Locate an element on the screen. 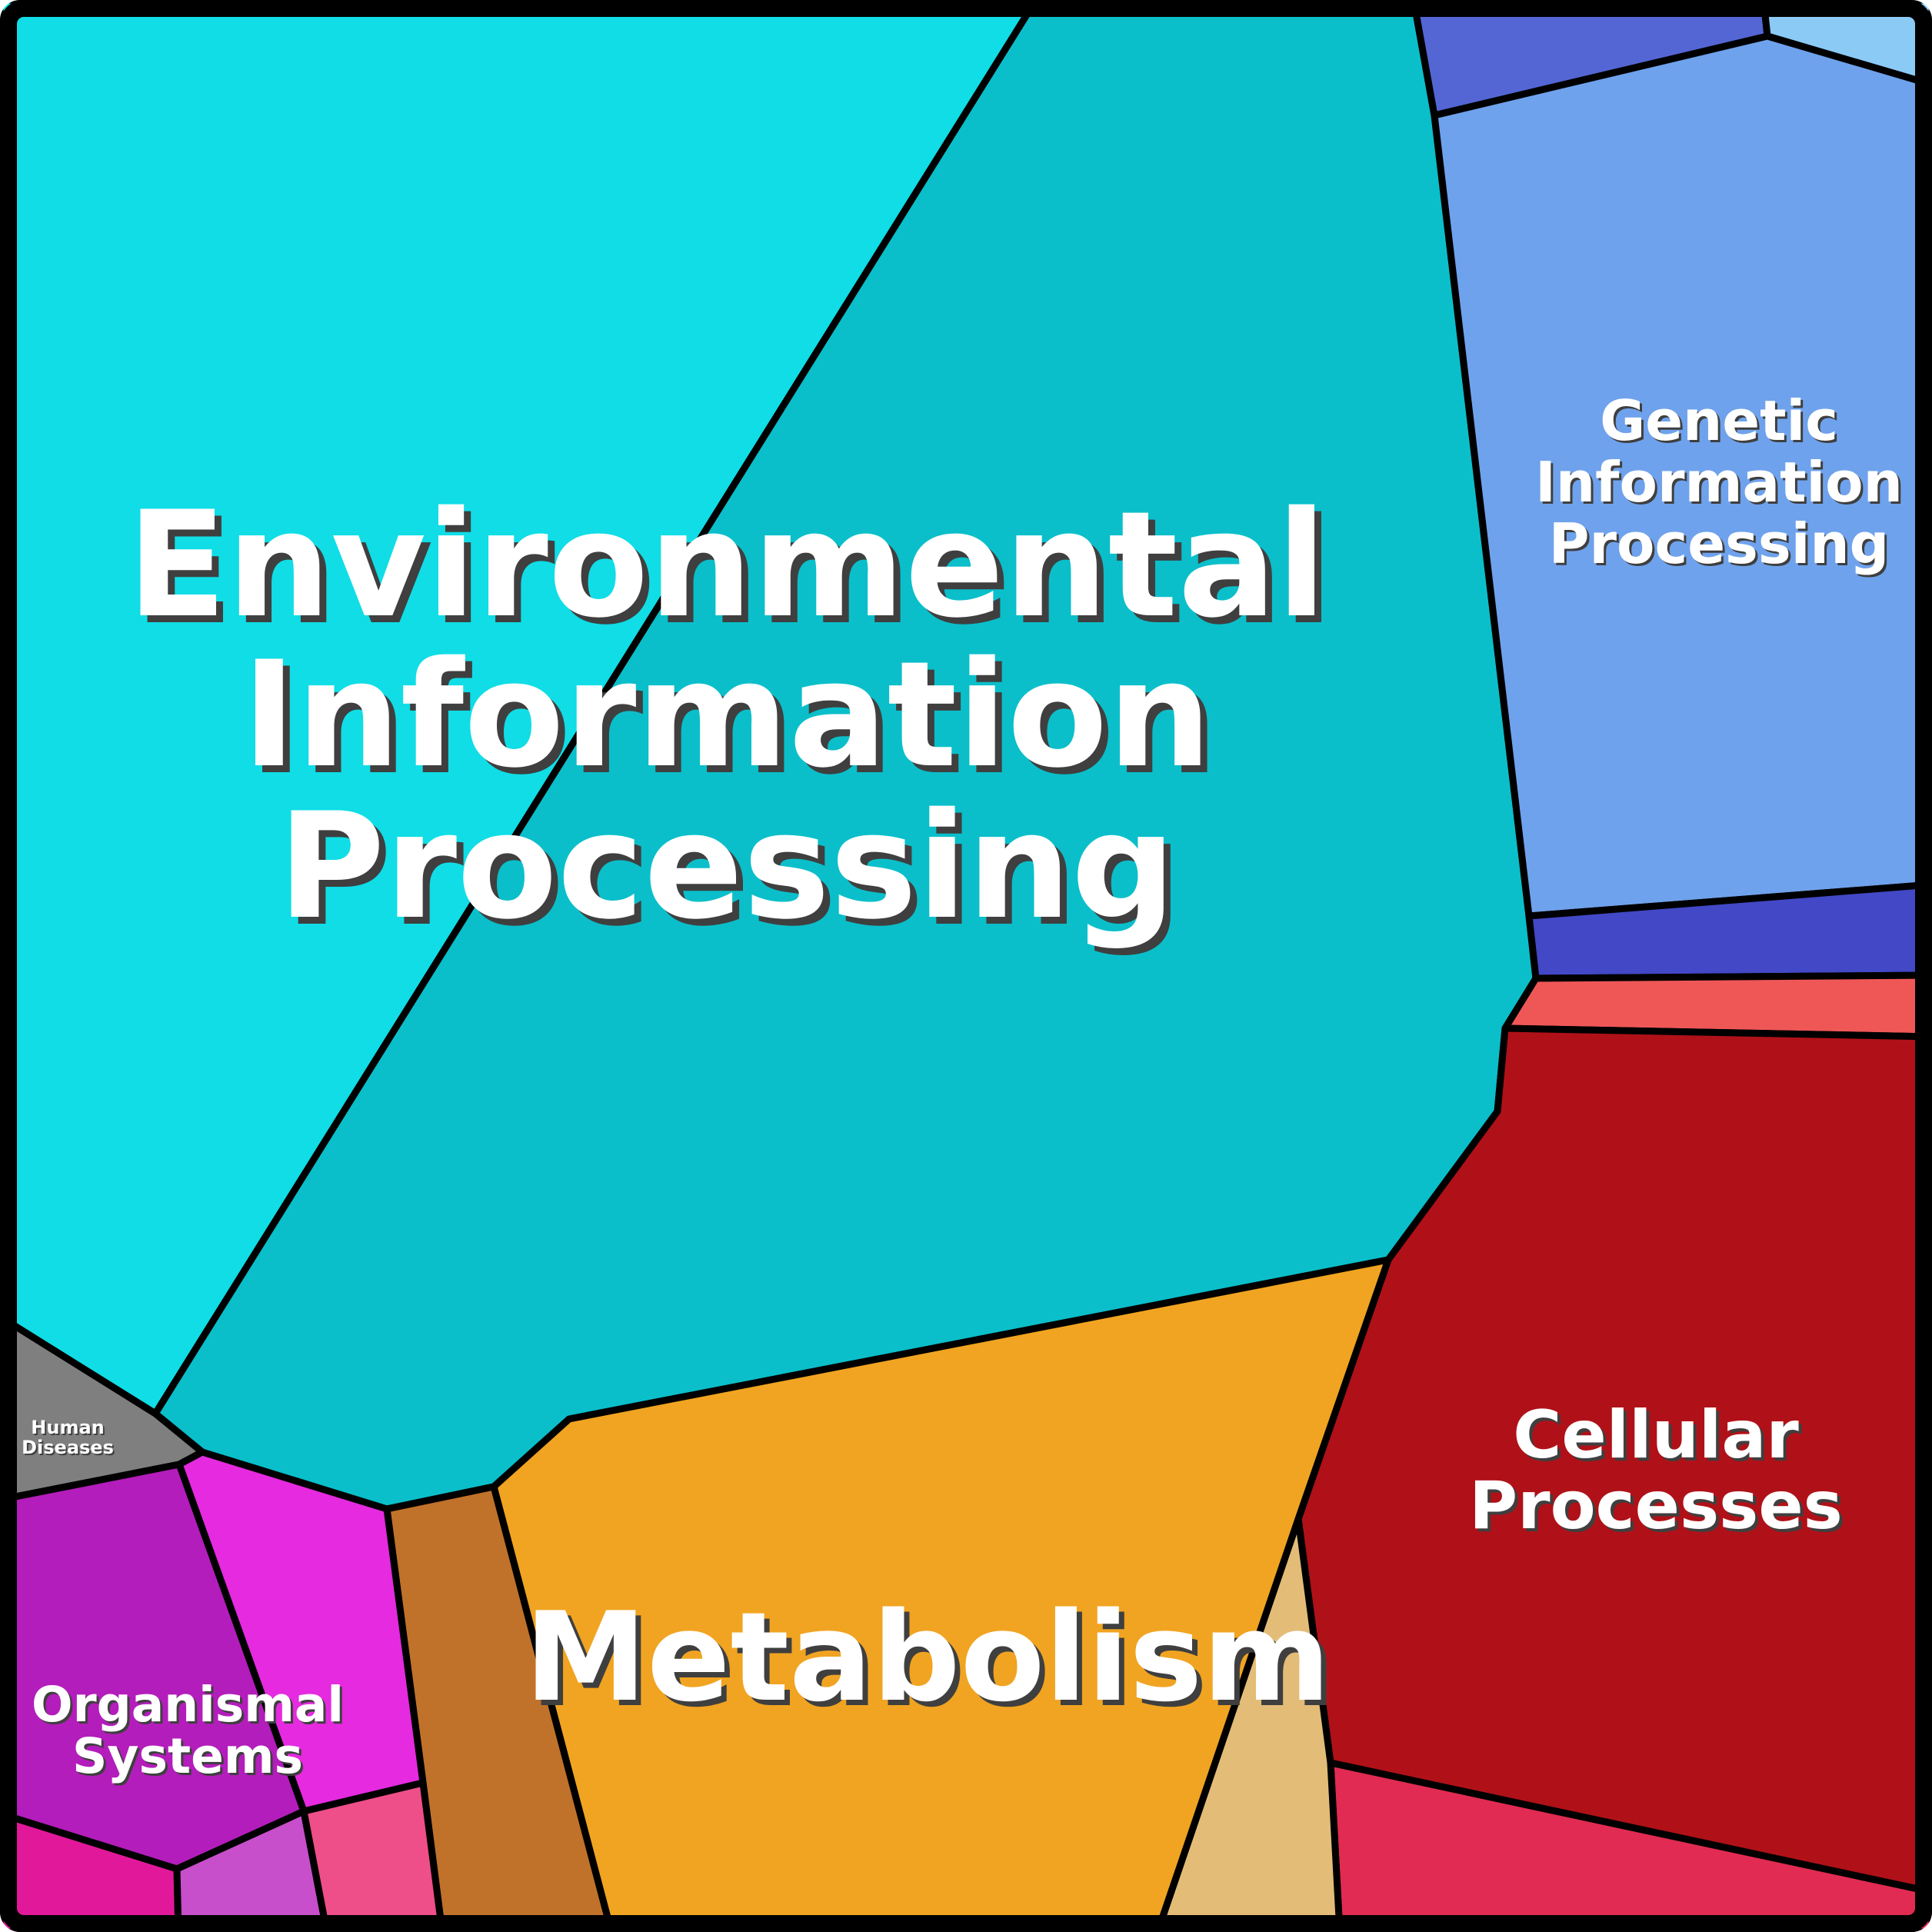 The height and width of the screenshot is (1932, 1932). label-human-diseases: Human Diseases is located at coordinates (68, 1437).